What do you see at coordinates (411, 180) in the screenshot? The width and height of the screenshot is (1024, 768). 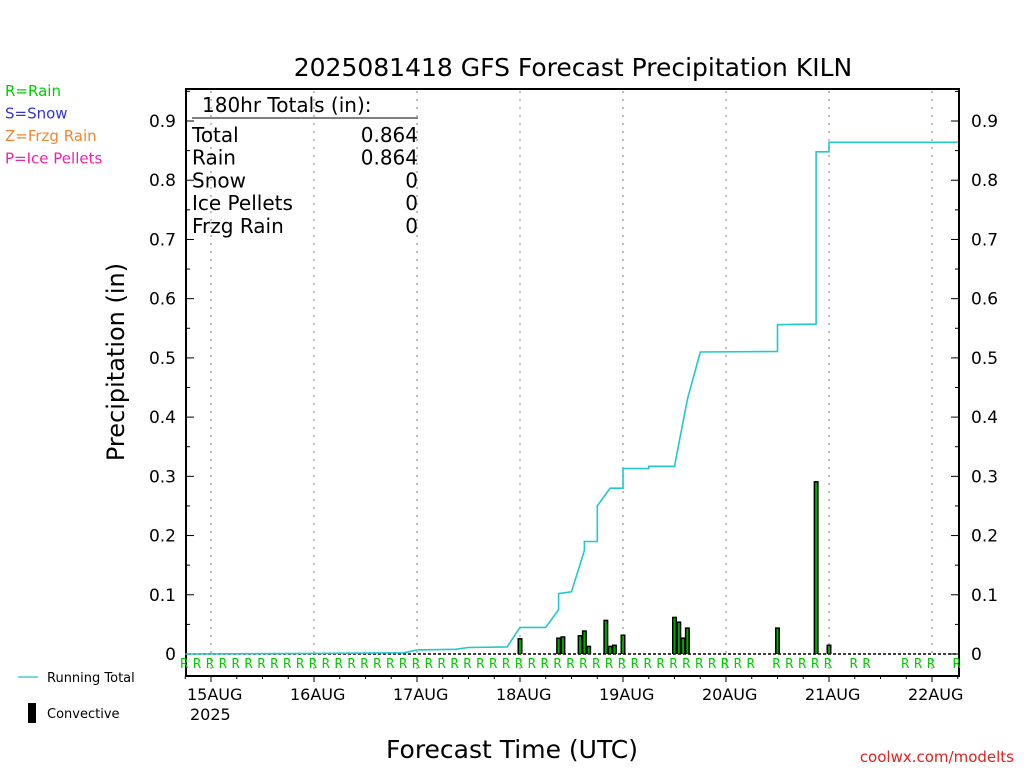 I see `totals-row-value: 0` at bounding box center [411, 180].